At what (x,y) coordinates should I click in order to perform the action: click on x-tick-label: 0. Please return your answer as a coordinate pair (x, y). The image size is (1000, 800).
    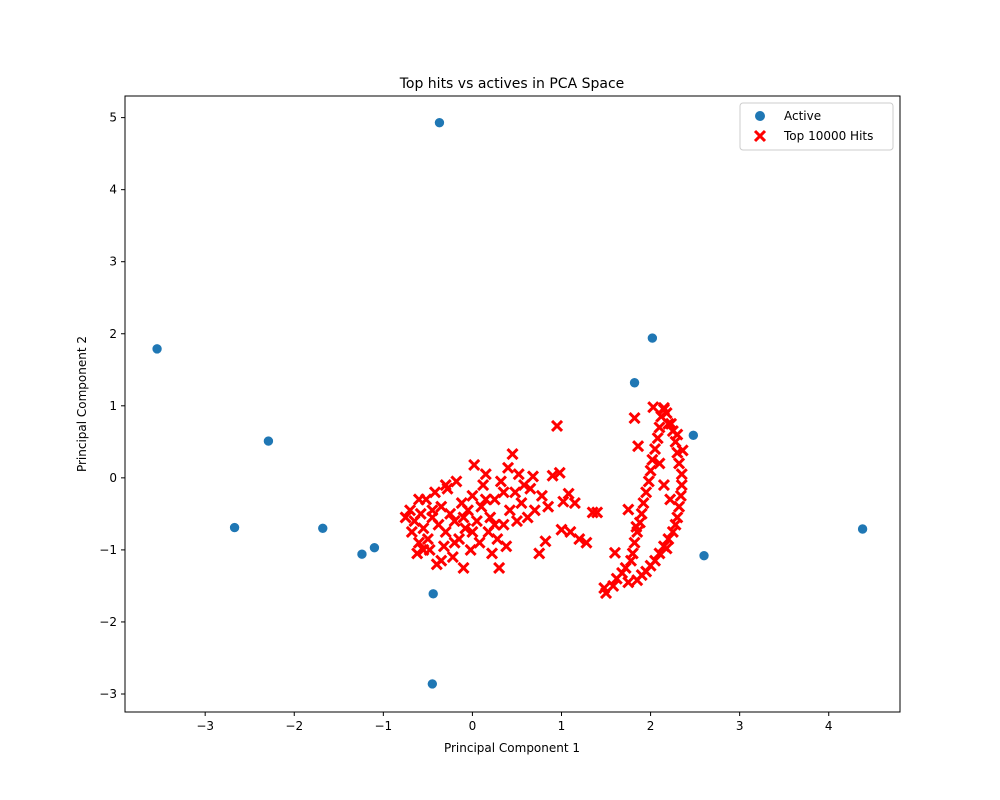
    Looking at the image, I should click on (473, 726).